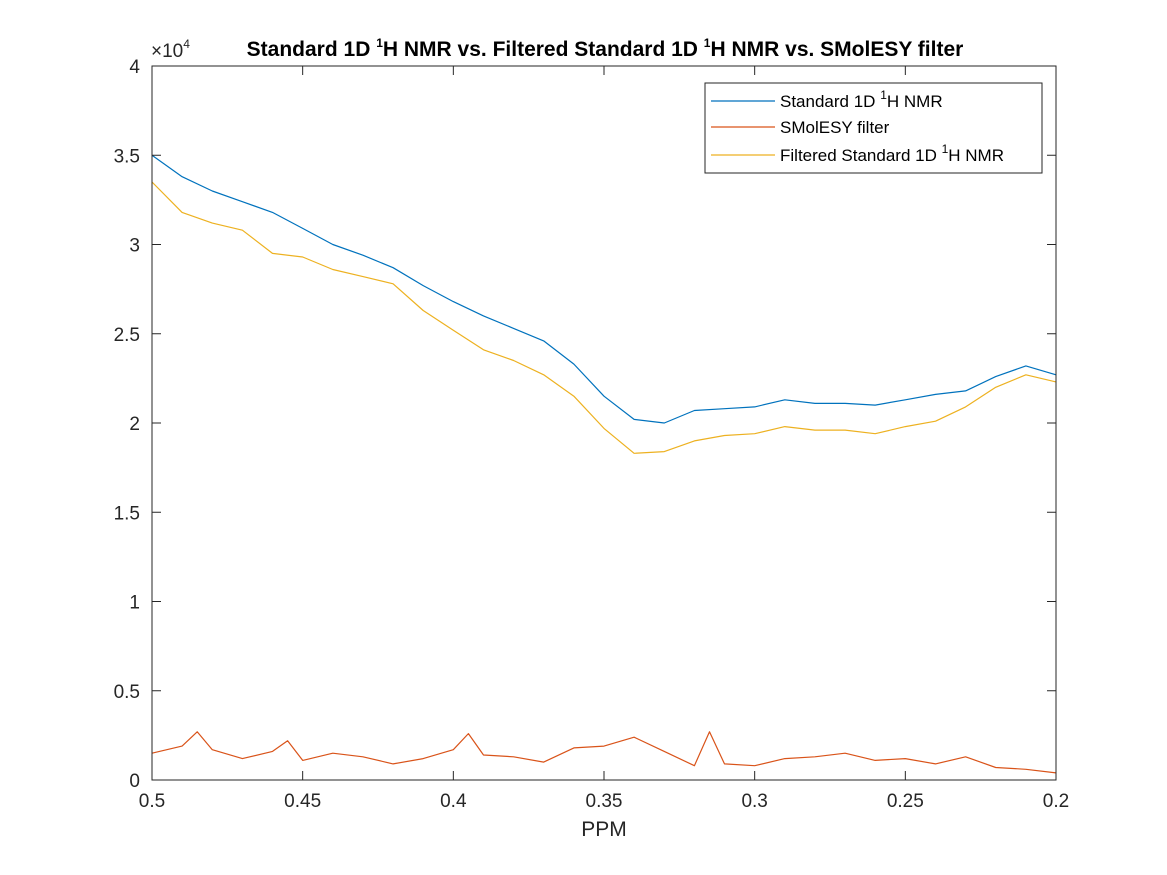 The image size is (1167, 875). What do you see at coordinates (127, 335) in the screenshot?
I see `y-tick-label: 2.5` at bounding box center [127, 335].